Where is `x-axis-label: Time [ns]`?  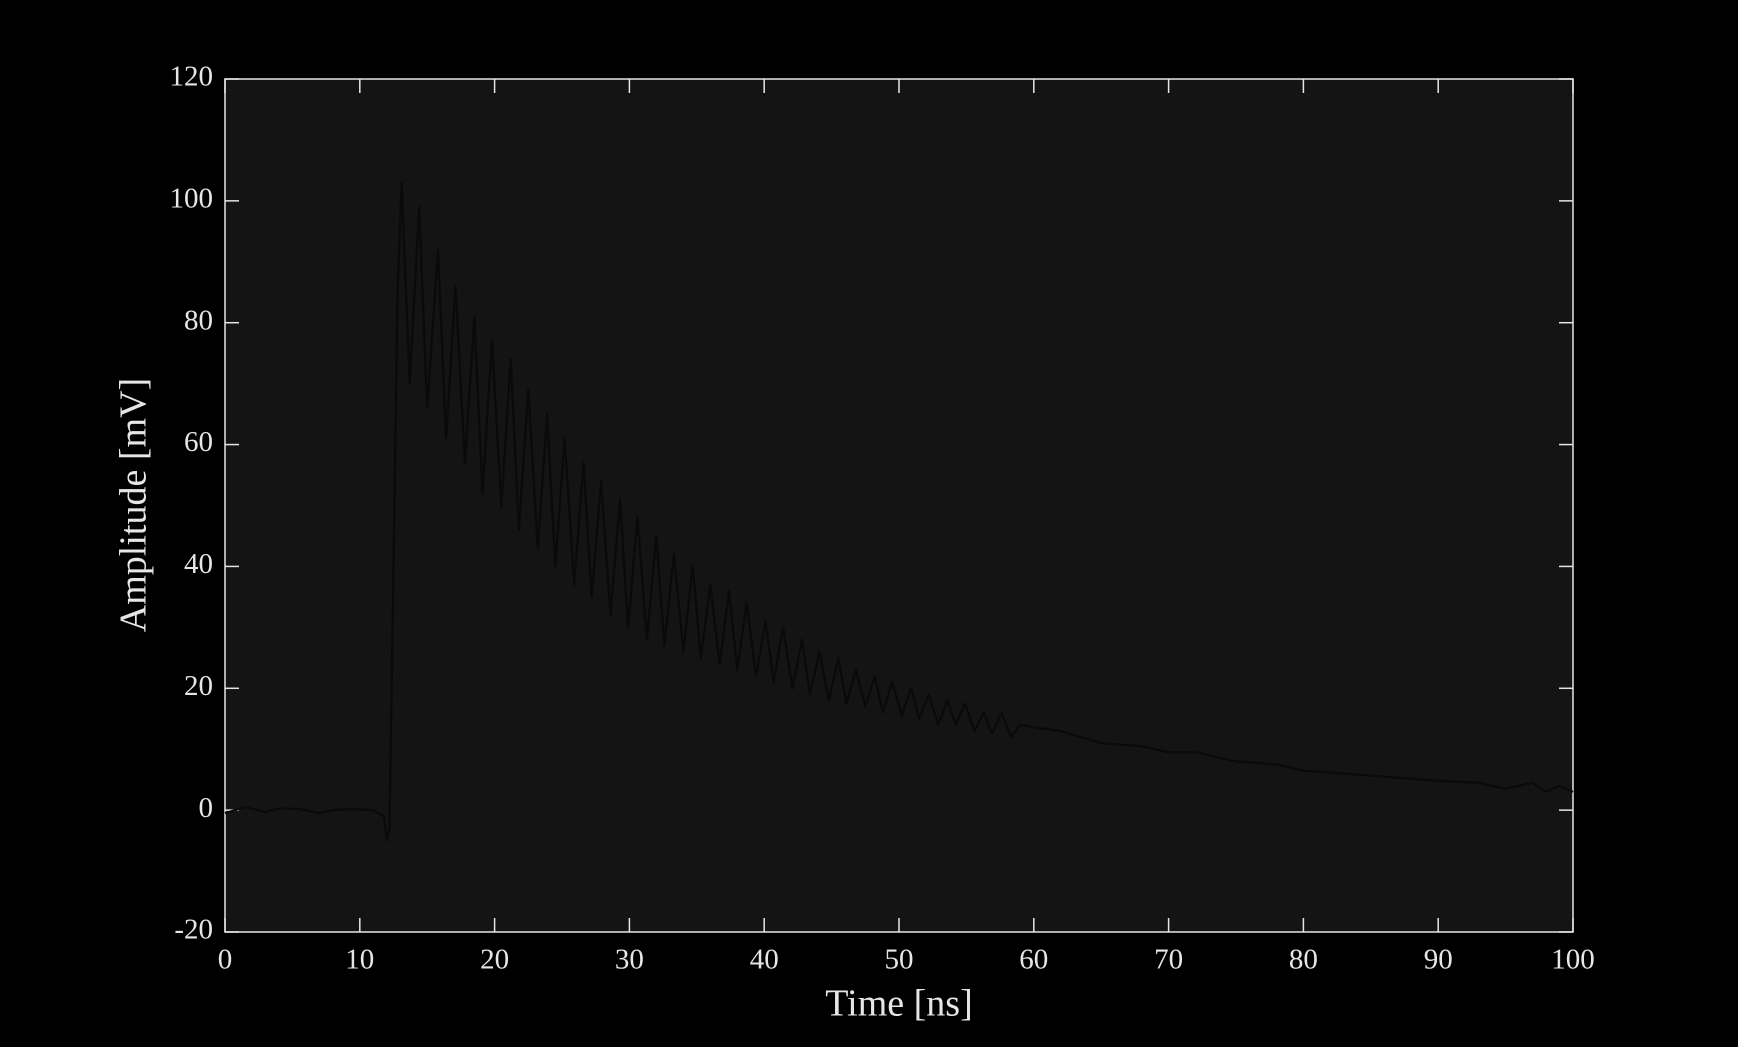 x-axis-label: Time [ns] is located at coordinates (898, 1004).